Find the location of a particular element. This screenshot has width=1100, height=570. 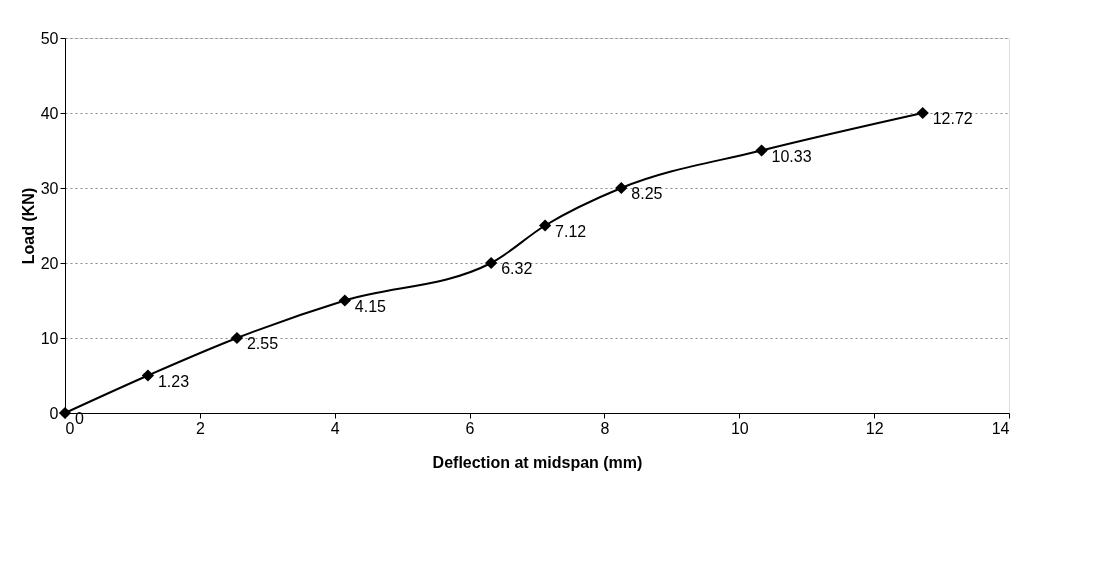

text: 7.12 is located at coordinates (571, 231).